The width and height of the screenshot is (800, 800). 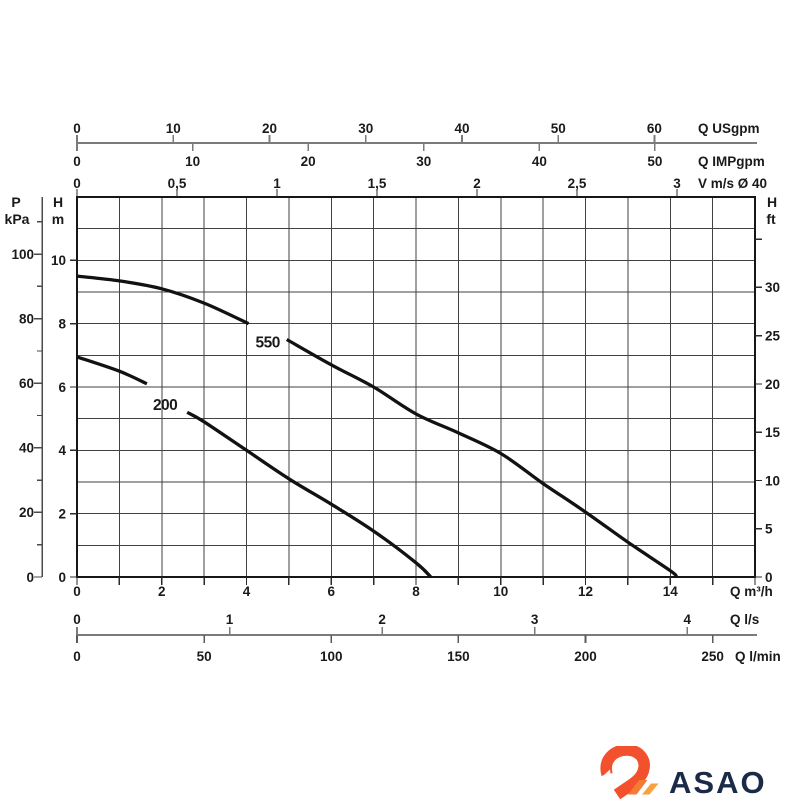 I want to click on qm3h-tick-label: 8, so click(x=416, y=591).